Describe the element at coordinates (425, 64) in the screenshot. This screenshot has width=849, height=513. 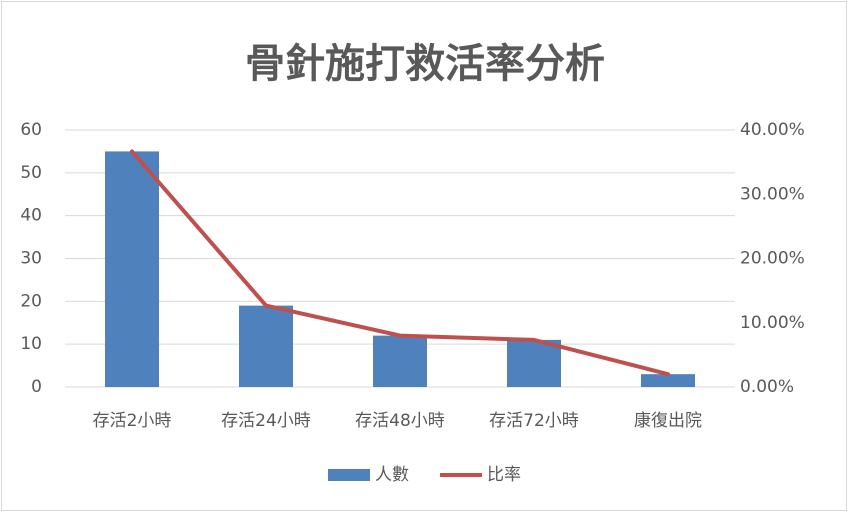
I see `chart-title: 骨針施打救活率分析` at that location.